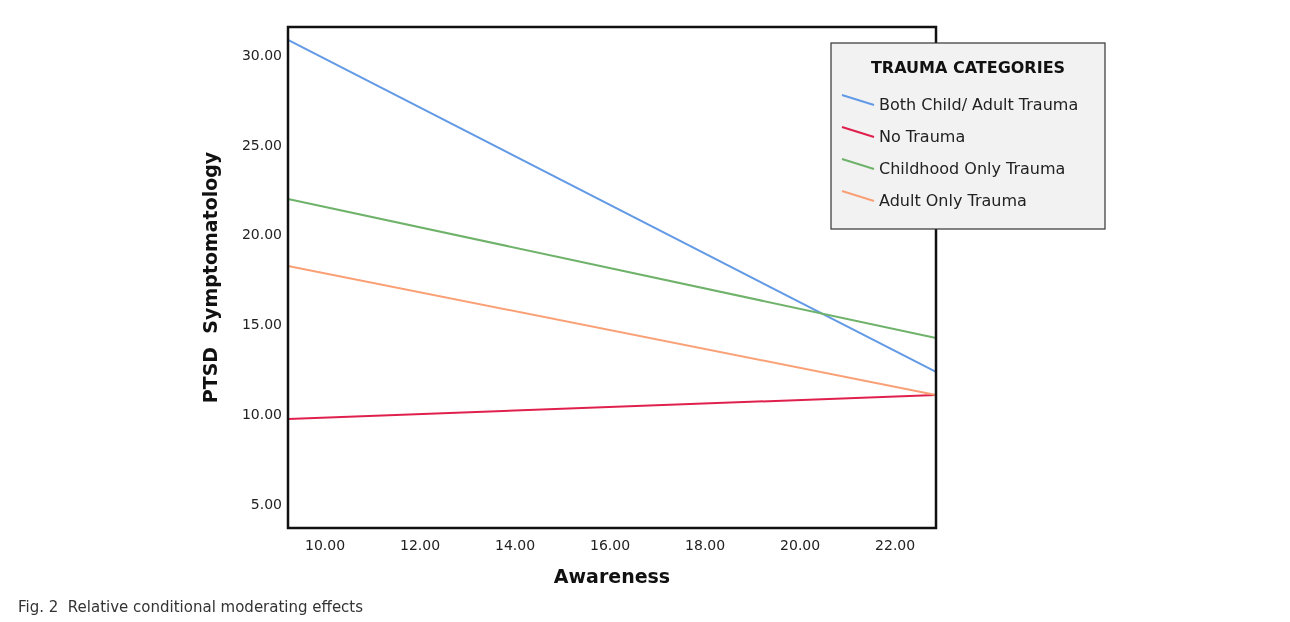  I want to click on legend-label: Adult Only Trauma, so click(953, 200).